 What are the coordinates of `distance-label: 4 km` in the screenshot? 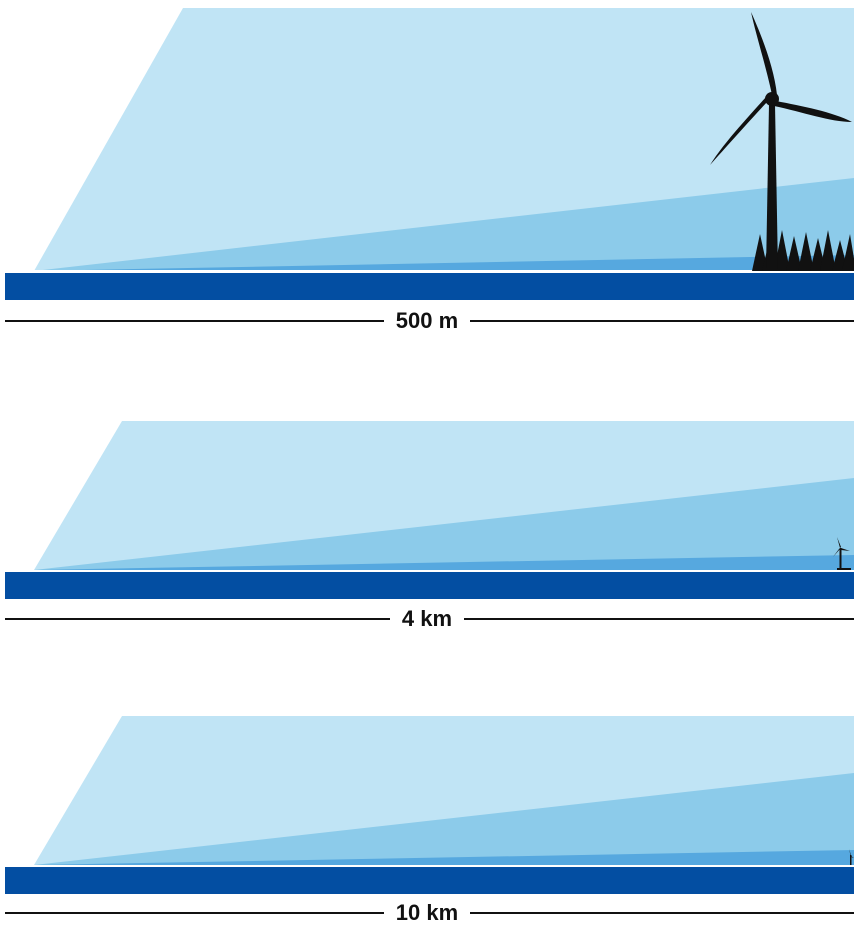 It's located at (427, 618).